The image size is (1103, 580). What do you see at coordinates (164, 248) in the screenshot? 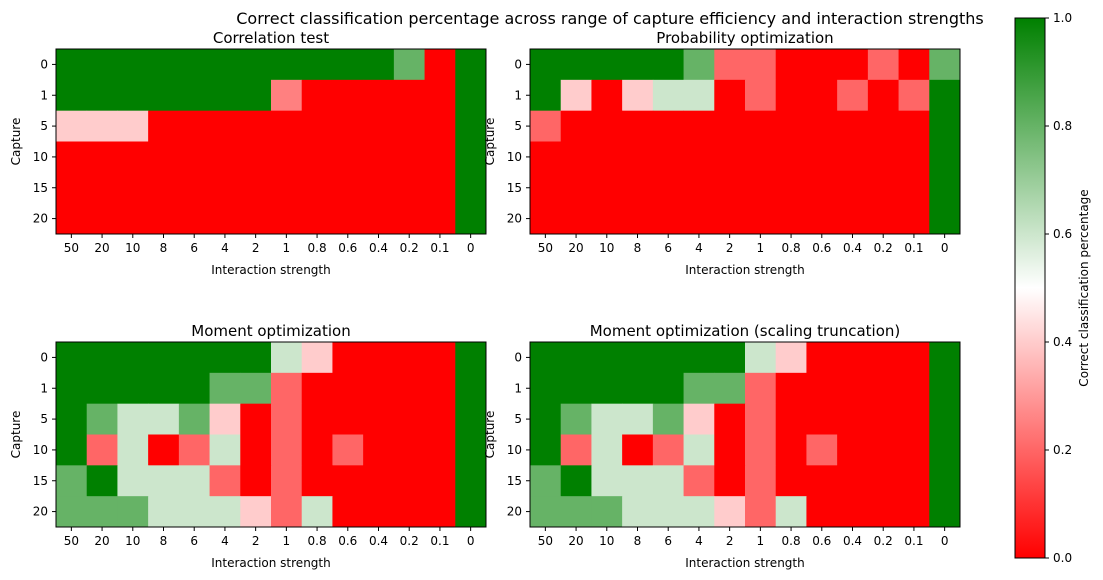
I see `x-tick-label: 8` at bounding box center [164, 248].